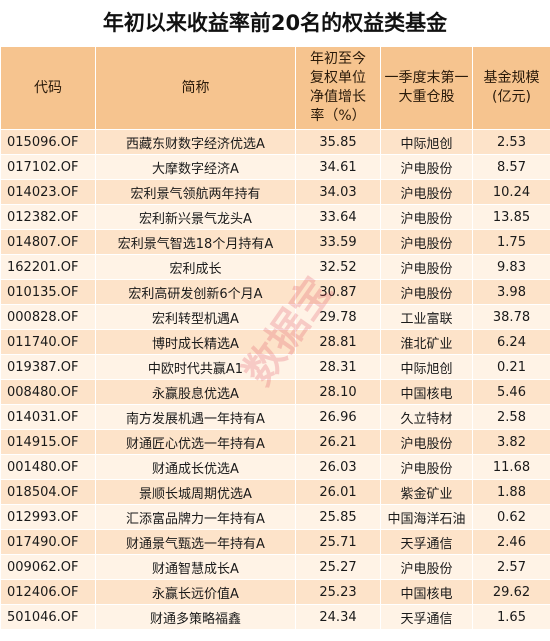 The height and width of the screenshot is (641, 550). Describe the element at coordinates (511, 567) in the screenshot. I see `cell-scale: 2.57` at that location.